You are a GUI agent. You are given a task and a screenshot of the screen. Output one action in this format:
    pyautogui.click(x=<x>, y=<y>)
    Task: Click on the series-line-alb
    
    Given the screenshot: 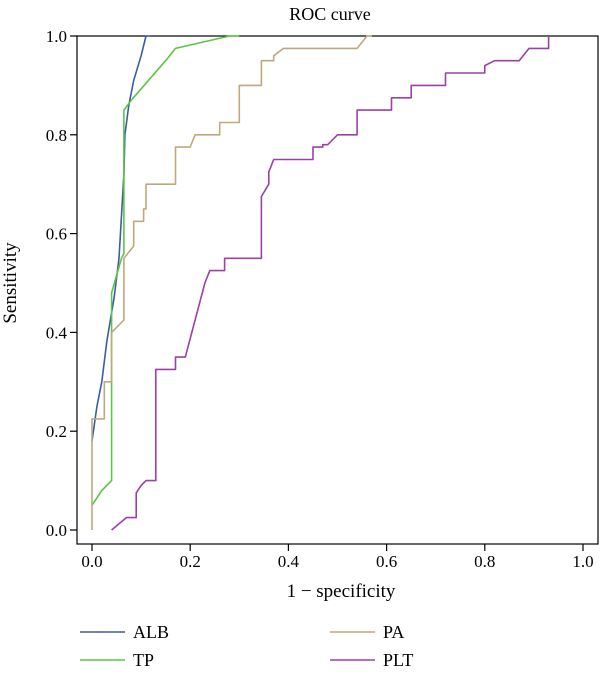 What is the action you would take?
    pyautogui.click(x=121, y=238)
    